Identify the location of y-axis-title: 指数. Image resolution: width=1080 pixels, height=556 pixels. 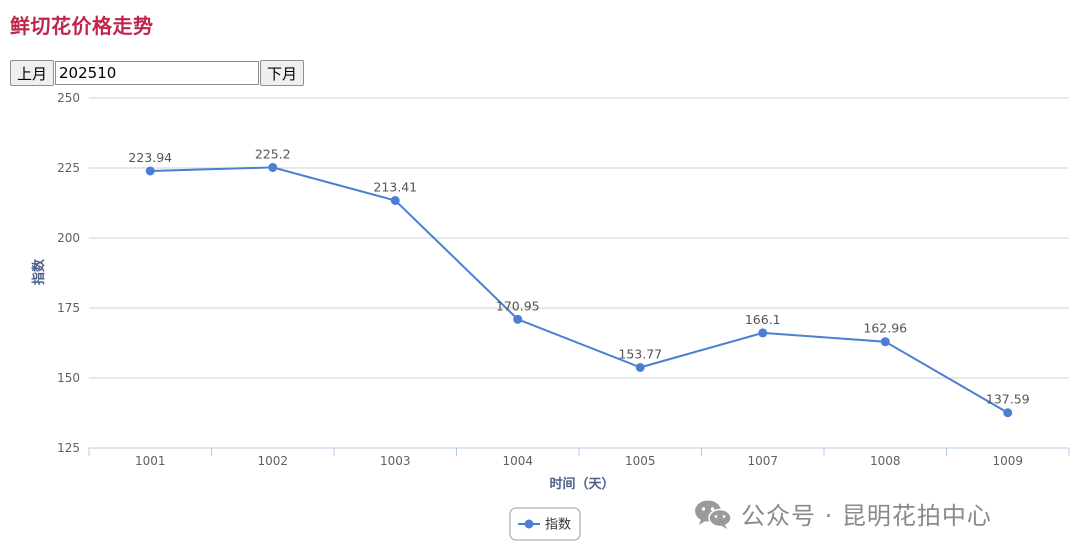
(39, 271).